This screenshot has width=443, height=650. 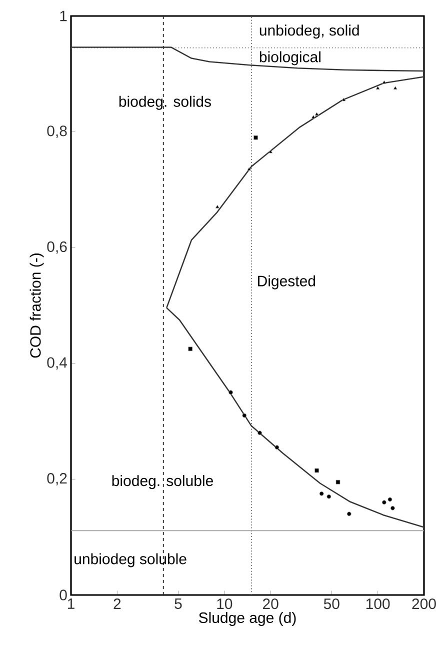 I want to click on annotation: biodeg. soluble, so click(x=162, y=482).